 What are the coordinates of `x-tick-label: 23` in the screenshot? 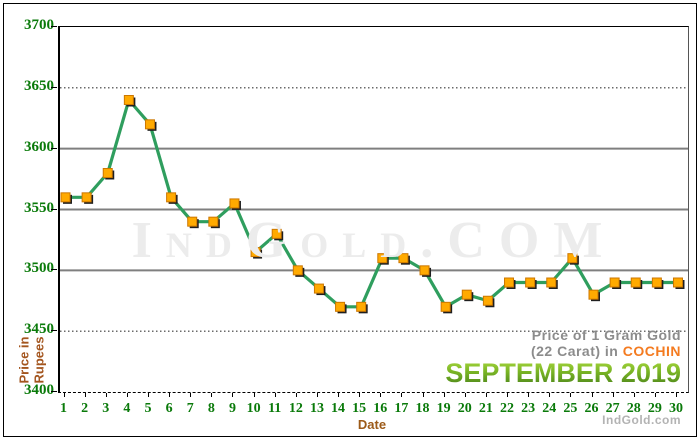 It's located at (528, 408).